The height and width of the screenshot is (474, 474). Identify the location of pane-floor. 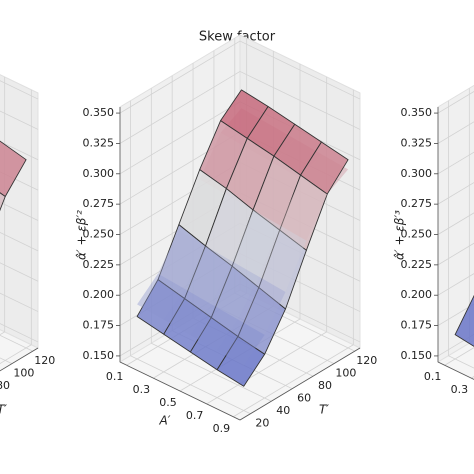
(455, 359).